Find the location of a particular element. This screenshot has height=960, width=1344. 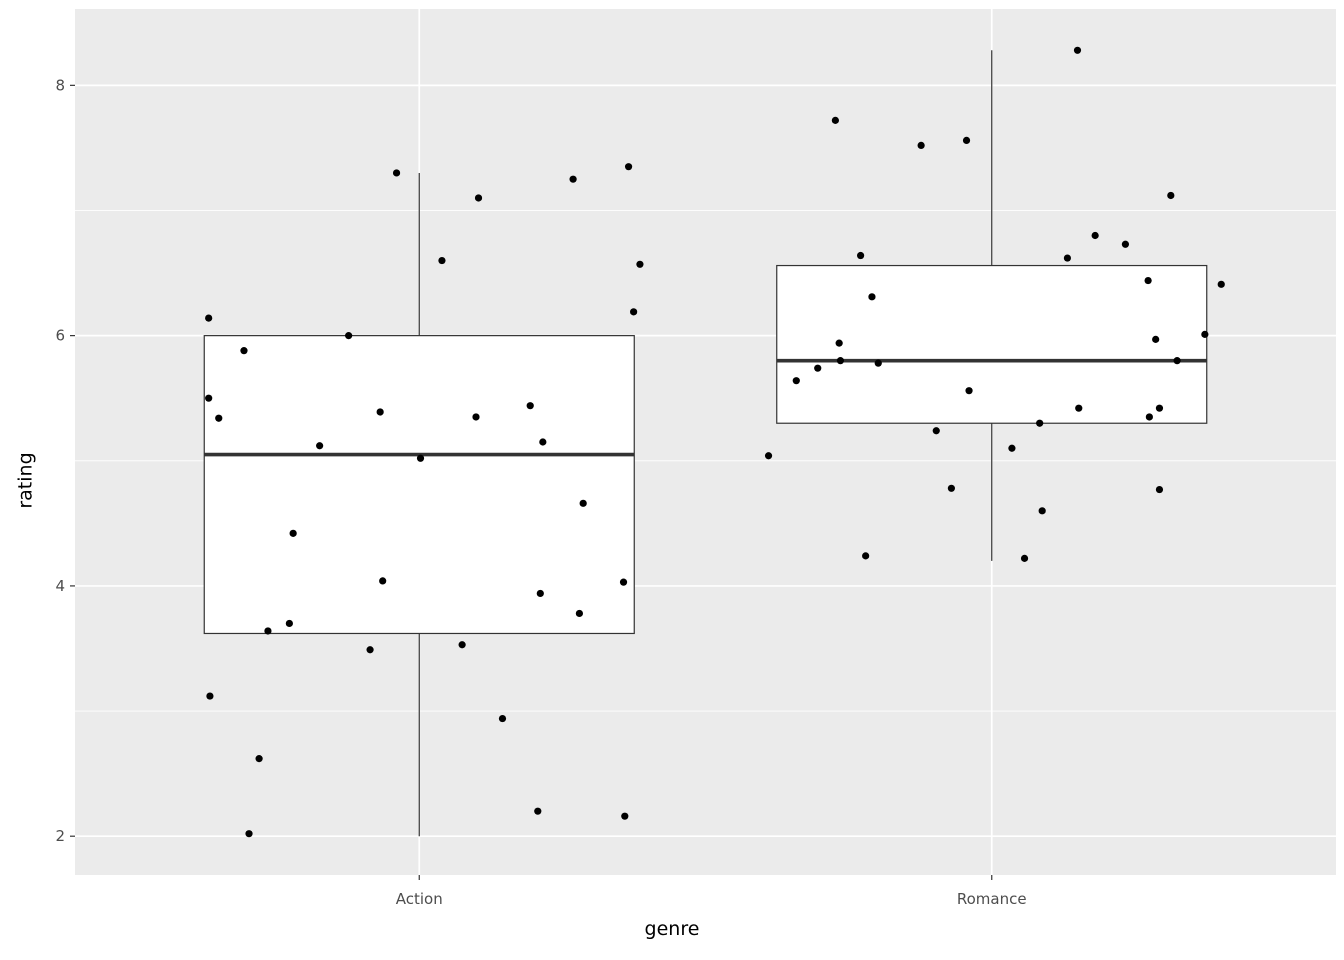

y-tick-label: 8 is located at coordinates (60, 85).